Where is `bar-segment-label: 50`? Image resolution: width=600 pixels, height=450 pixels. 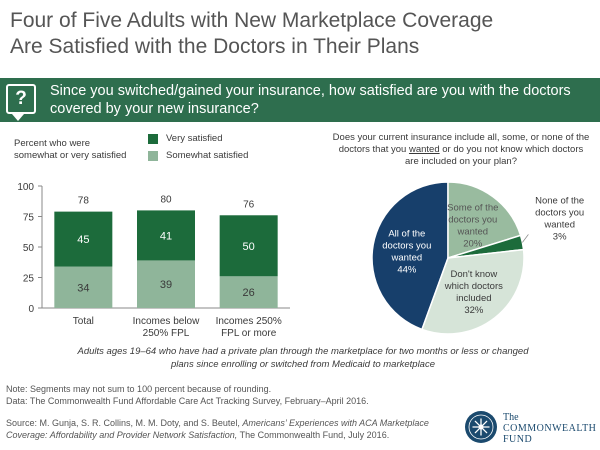 bar-segment-label: 50 is located at coordinates (249, 247).